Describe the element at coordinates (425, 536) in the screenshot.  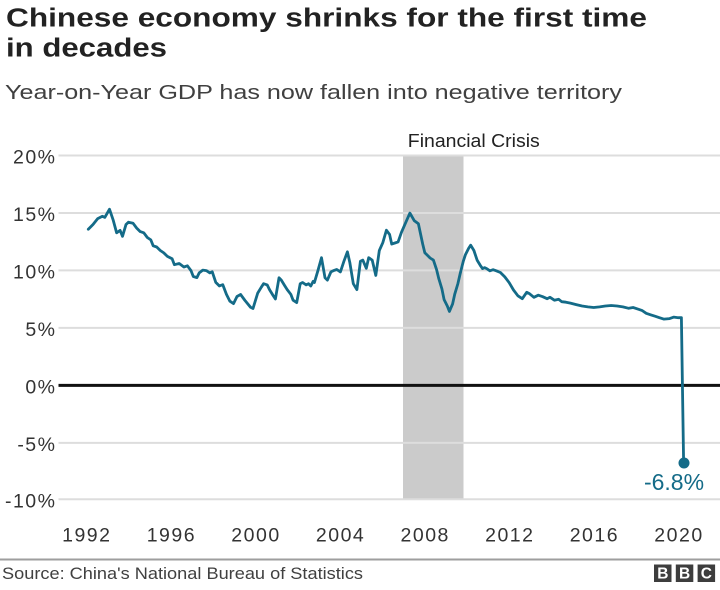
I see `svg-text: 2008` at that location.